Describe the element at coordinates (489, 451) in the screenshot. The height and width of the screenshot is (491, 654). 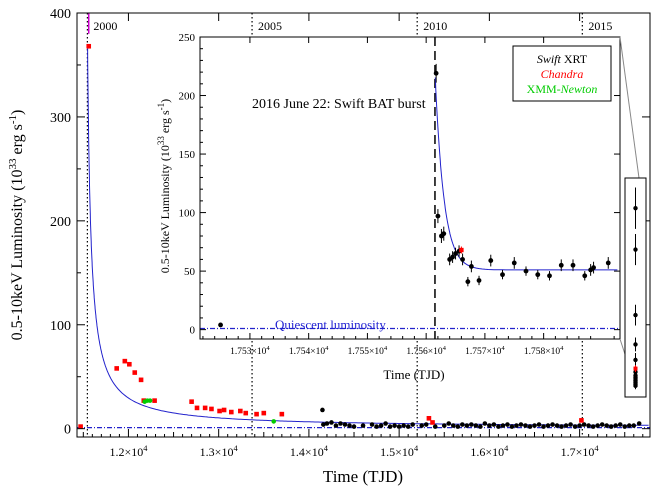
I see `main-x-tick-label: 1.6×10⁴` at that location.